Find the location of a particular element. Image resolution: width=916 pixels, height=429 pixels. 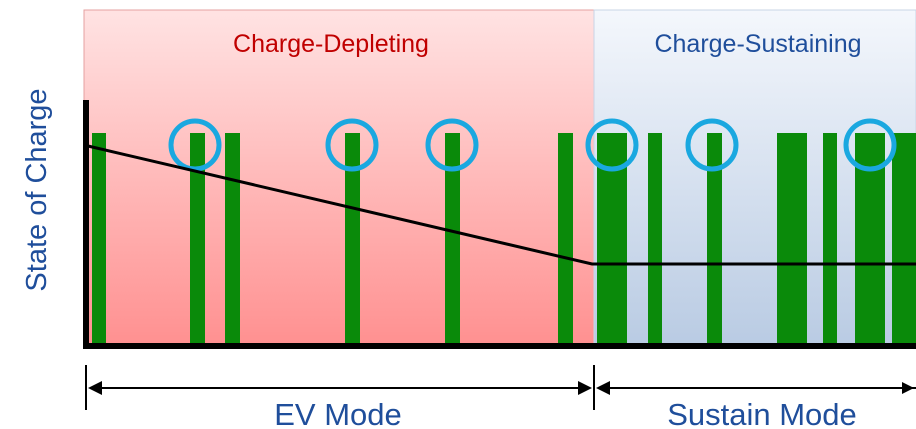

ev-mode-label: EV Mode is located at coordinates (338, 413).